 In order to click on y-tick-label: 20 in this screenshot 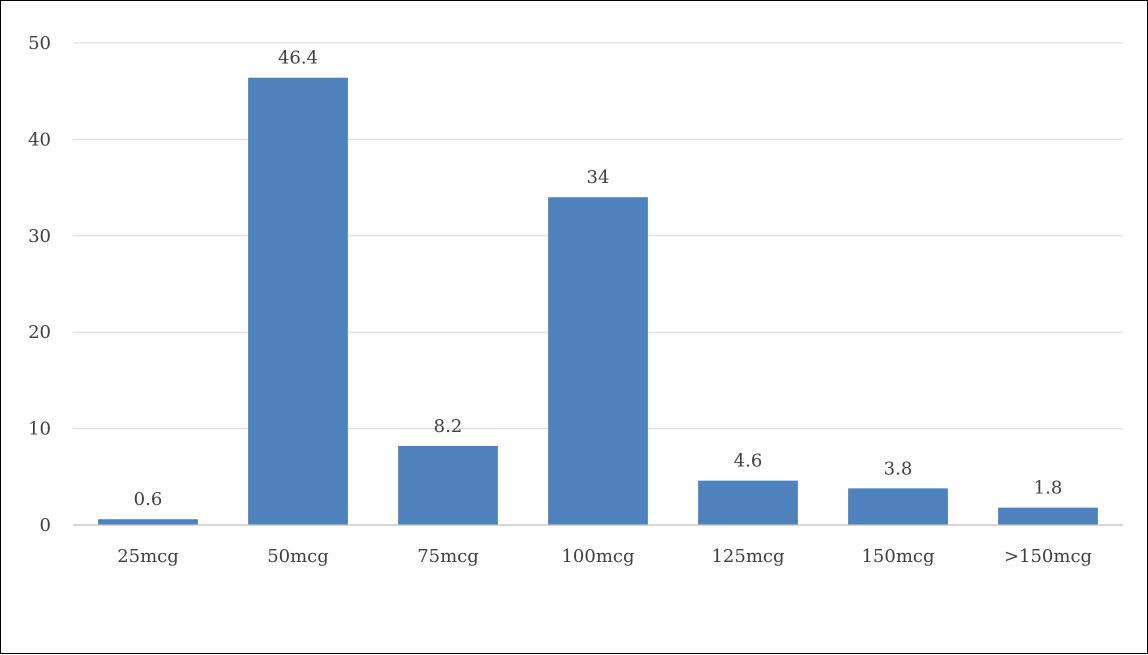, I will do `click(39, 332)`.